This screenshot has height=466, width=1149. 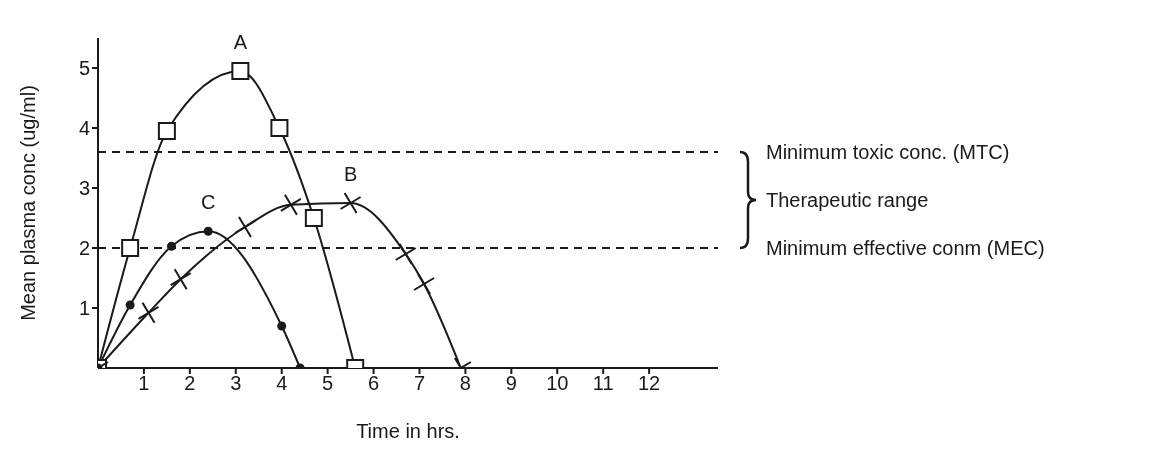 What do you see at coordinates (190, 383) in the screenshot?
I see `x-tick-label: 2` at bounding box center [190, 383].